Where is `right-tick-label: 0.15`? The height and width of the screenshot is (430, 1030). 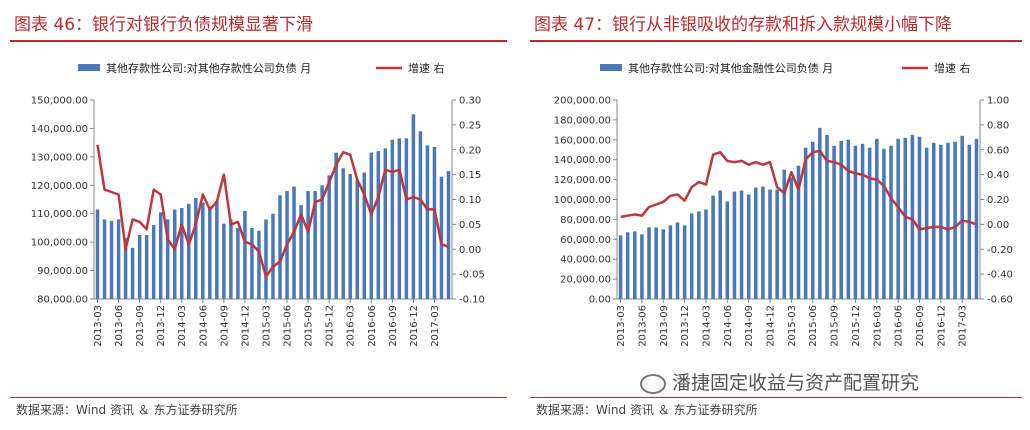 right-tick-label: 0.15 is located at coordinates (470, 175).